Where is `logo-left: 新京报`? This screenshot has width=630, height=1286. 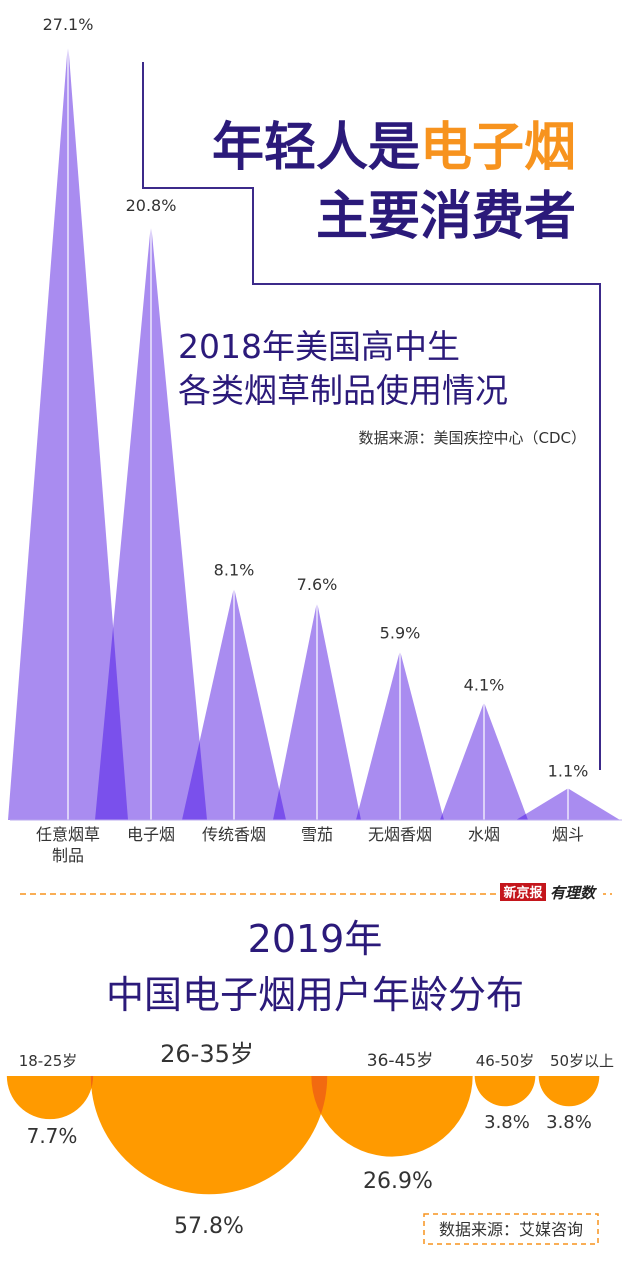 logo-left: 新京报 is located at coordinates (523, 893).